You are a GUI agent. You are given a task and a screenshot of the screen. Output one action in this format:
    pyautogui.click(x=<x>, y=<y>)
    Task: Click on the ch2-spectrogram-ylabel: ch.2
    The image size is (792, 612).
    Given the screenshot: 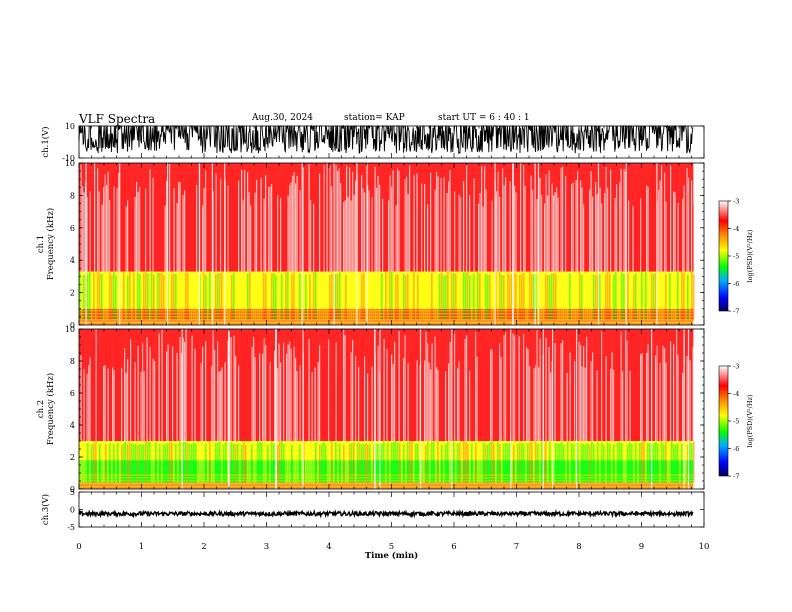 What is the action you would take?
    pyautogui.click(x=41, y=409)
    